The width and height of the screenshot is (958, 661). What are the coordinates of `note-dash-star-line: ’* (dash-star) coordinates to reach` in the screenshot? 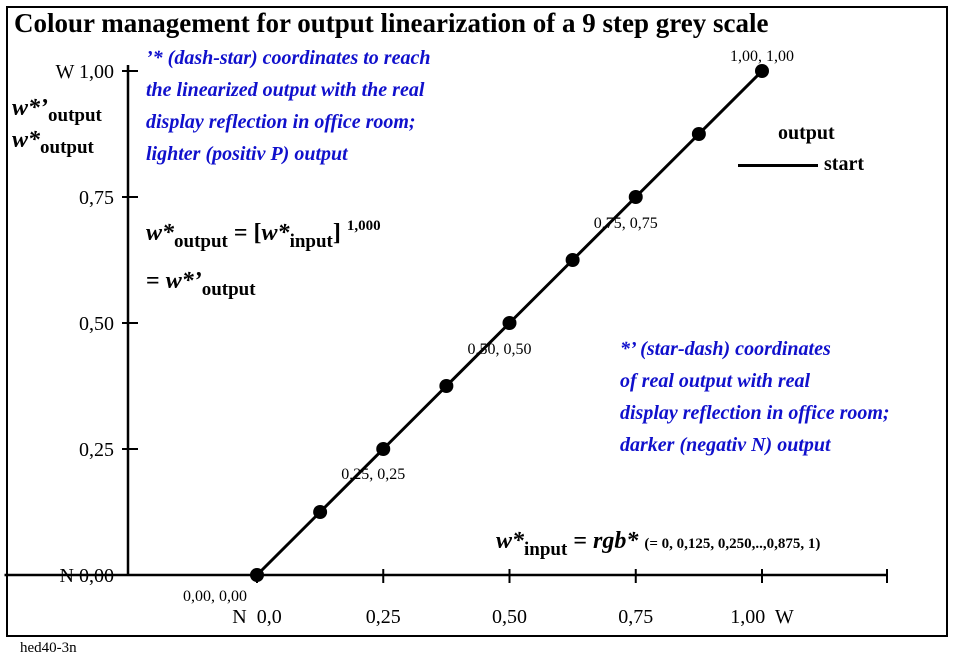 It's located at (288, 58).